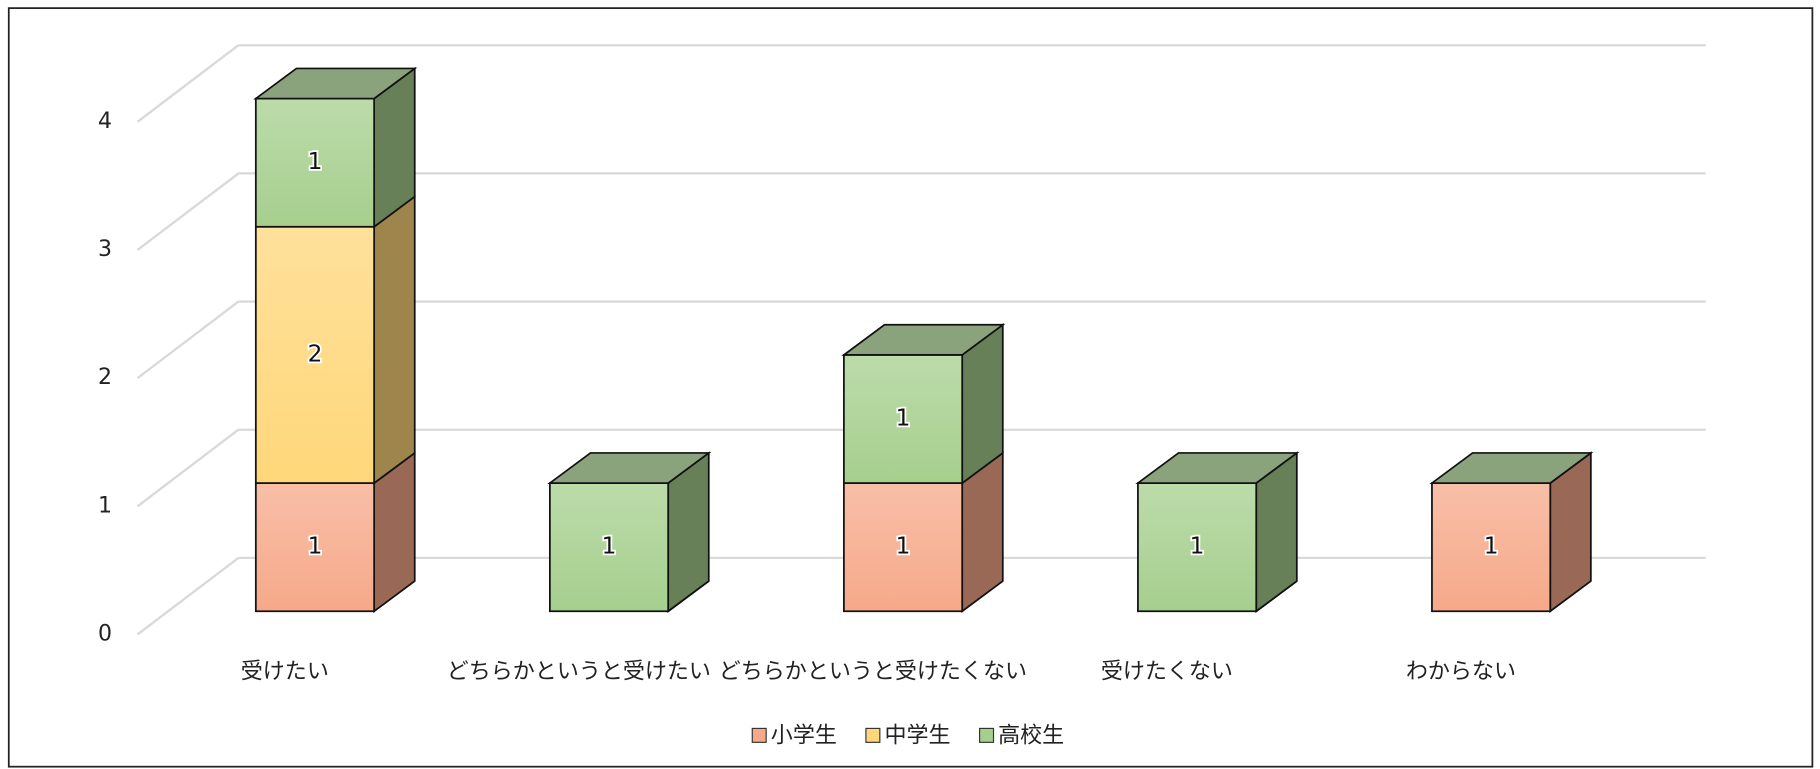 The image size is (1820, 769). I want to click on x-tick-label: 受けたくない, so click(1167, 672).